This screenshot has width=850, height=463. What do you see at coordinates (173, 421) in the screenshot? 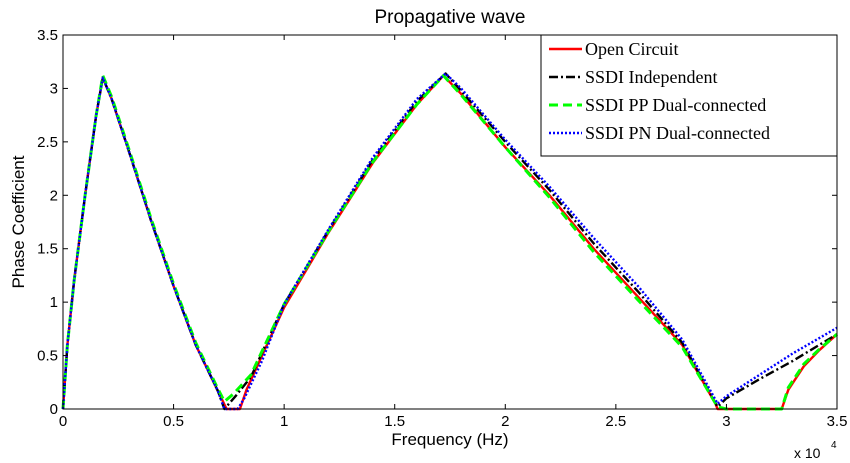
I see `x-tick-label: 0.5` at bounding box center [173, 421].